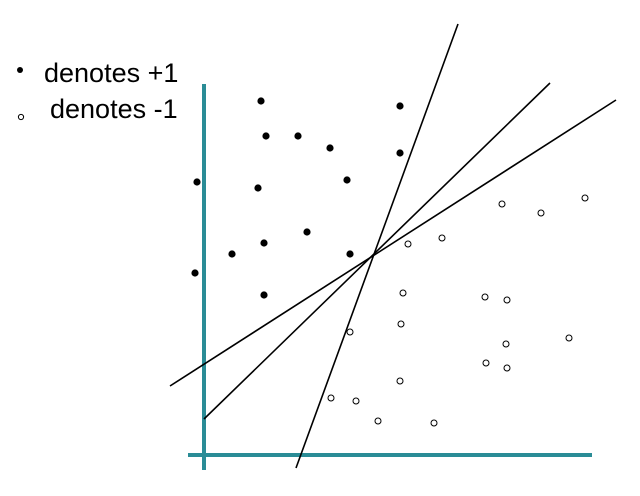 The image size is (640, 496). Describe the element at coordinates (21, 117) in the screenshot. I see `legend-negative-marker-icon` at that location.